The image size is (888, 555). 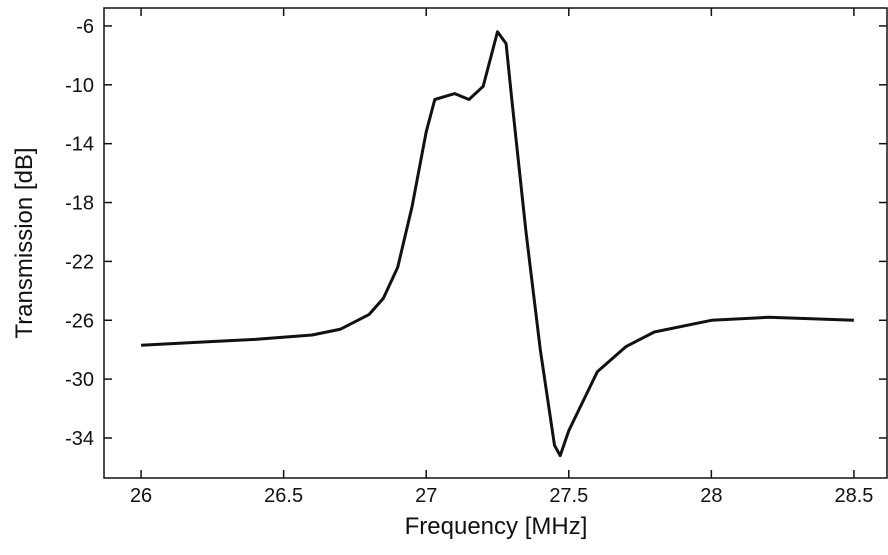 I want to click on x-tick-label: 26, so click(x=141, y=496).